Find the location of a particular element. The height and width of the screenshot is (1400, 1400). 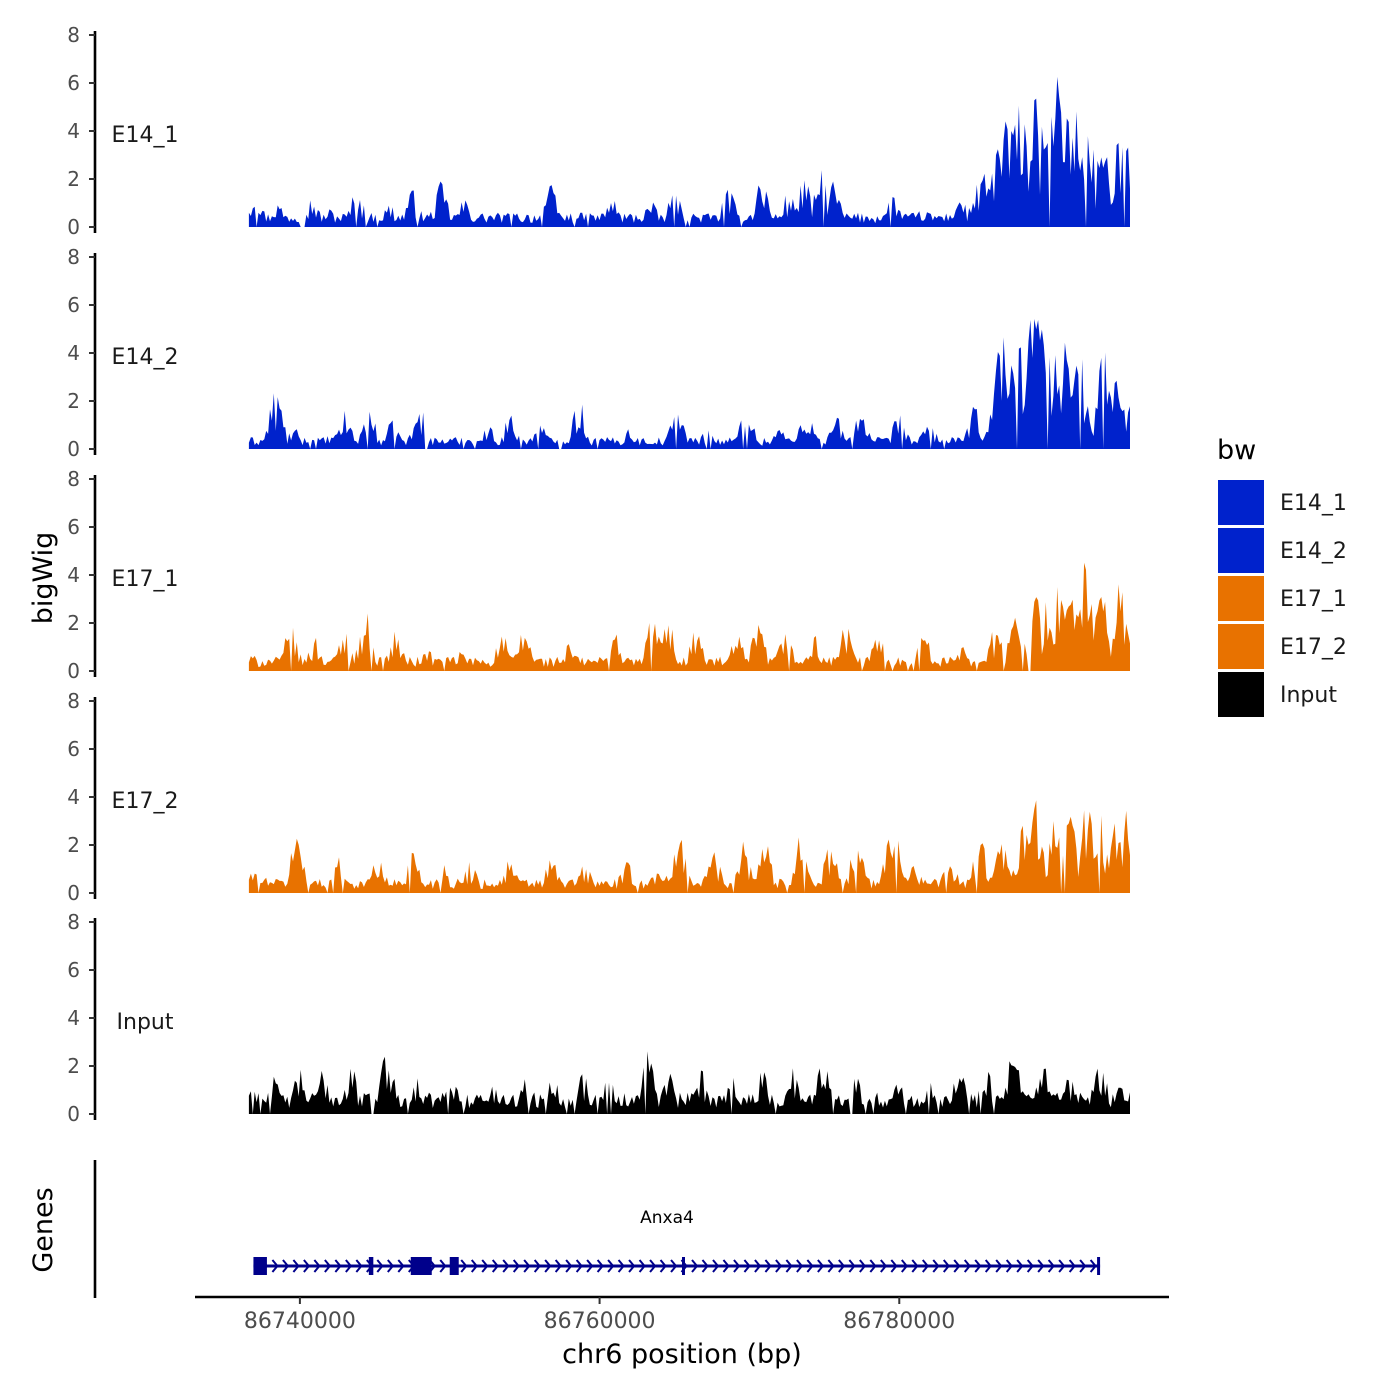

track-label: E14_1 is located at coordinates (145, 135).